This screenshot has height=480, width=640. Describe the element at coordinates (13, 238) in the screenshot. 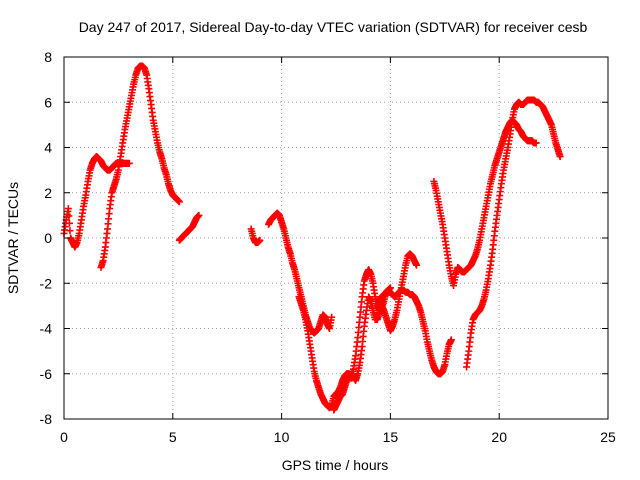

I see `y-axis-label: SDTVAR / TECUs` at that location.